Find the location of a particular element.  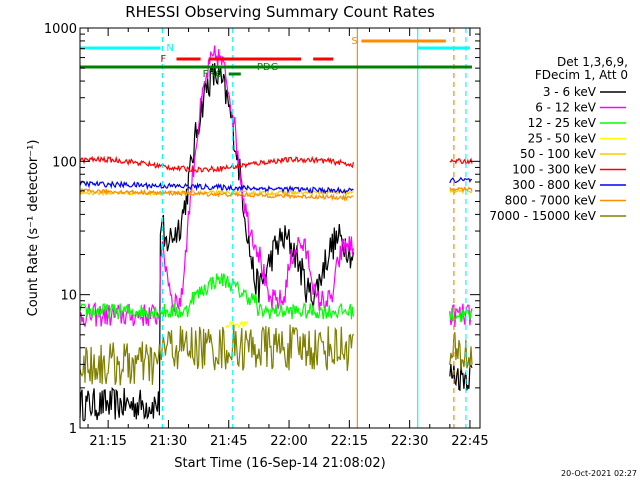

legend-entry-label: 12 - 25 keV is located at coordinates (562, 123).